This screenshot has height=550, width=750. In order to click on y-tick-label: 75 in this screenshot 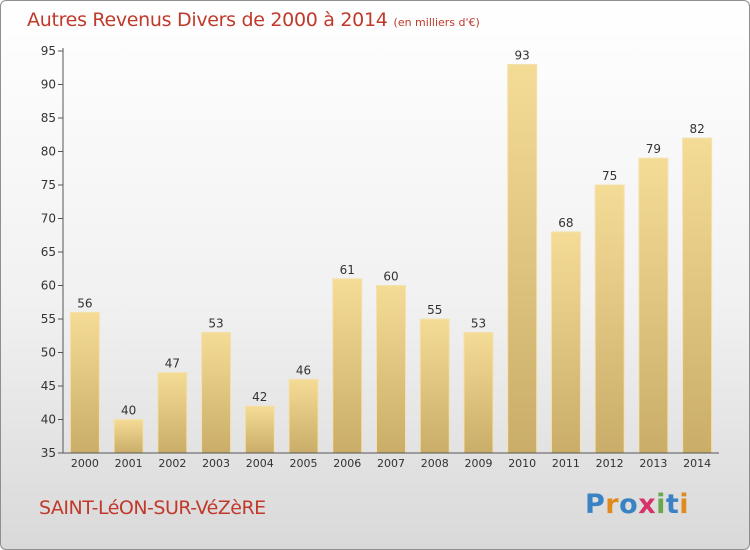, I will do `click(48, 185)`.